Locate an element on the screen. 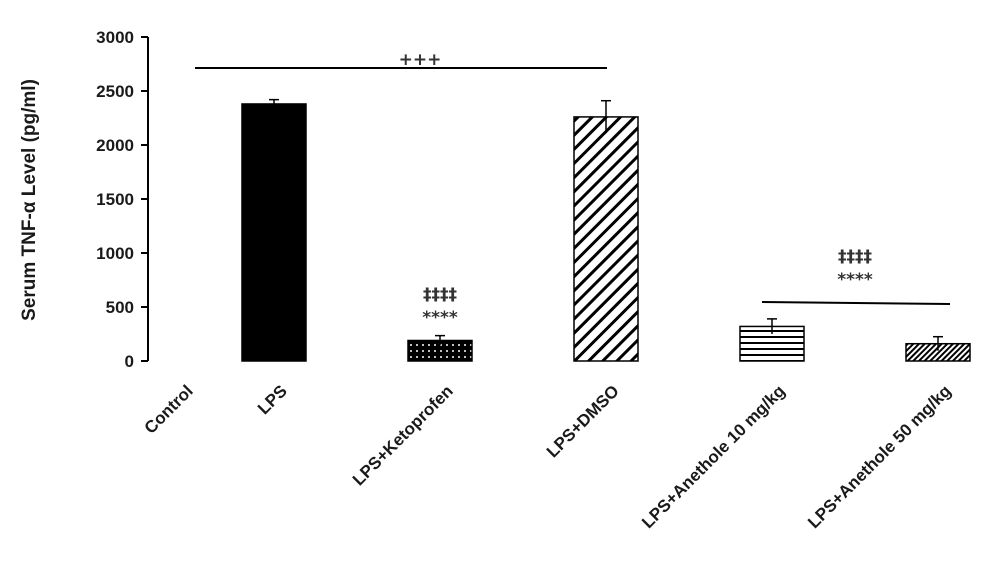 Image resolution: width=1000 pixels, height=583 pixels. y-axis: 0 500 1000 1500 2000 2500 3000 is located at coordinates (122, 199).